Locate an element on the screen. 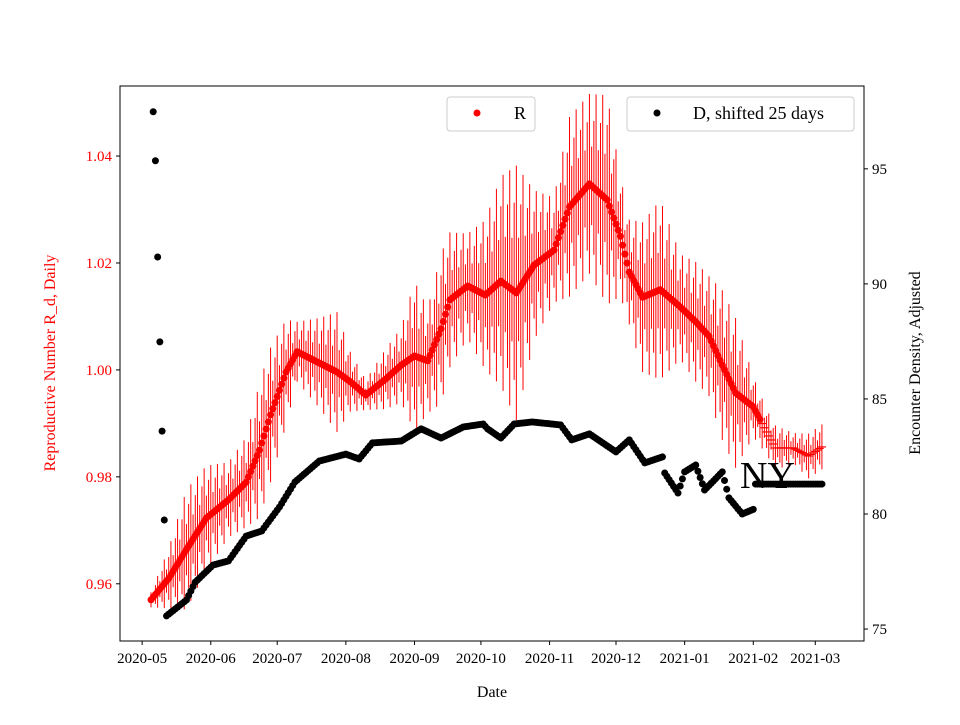 The image size is (960, 725). y-right-tick-label: 75 is located at coordinates (879, 630).